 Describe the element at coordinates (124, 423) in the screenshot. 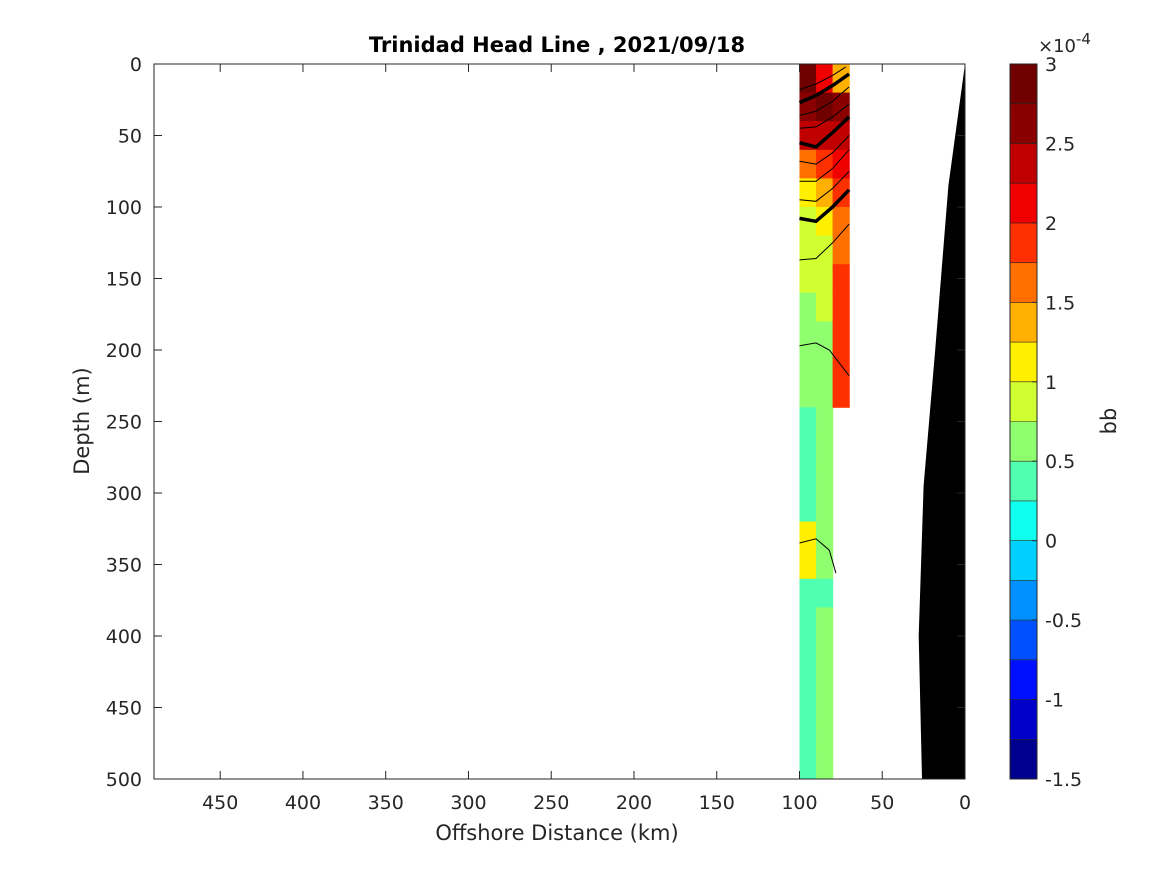

I see `y-tick-label: 250` at that location.